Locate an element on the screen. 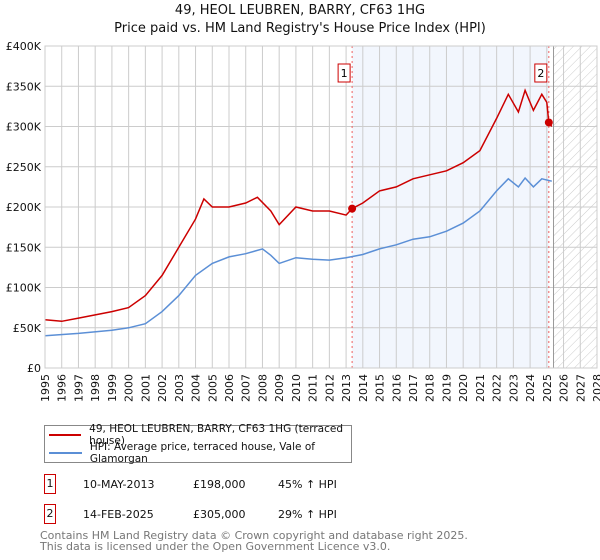 The width and height of the screenshot is (600, 560). x-tick-label: 2017 is located at coordinates (413, 388).